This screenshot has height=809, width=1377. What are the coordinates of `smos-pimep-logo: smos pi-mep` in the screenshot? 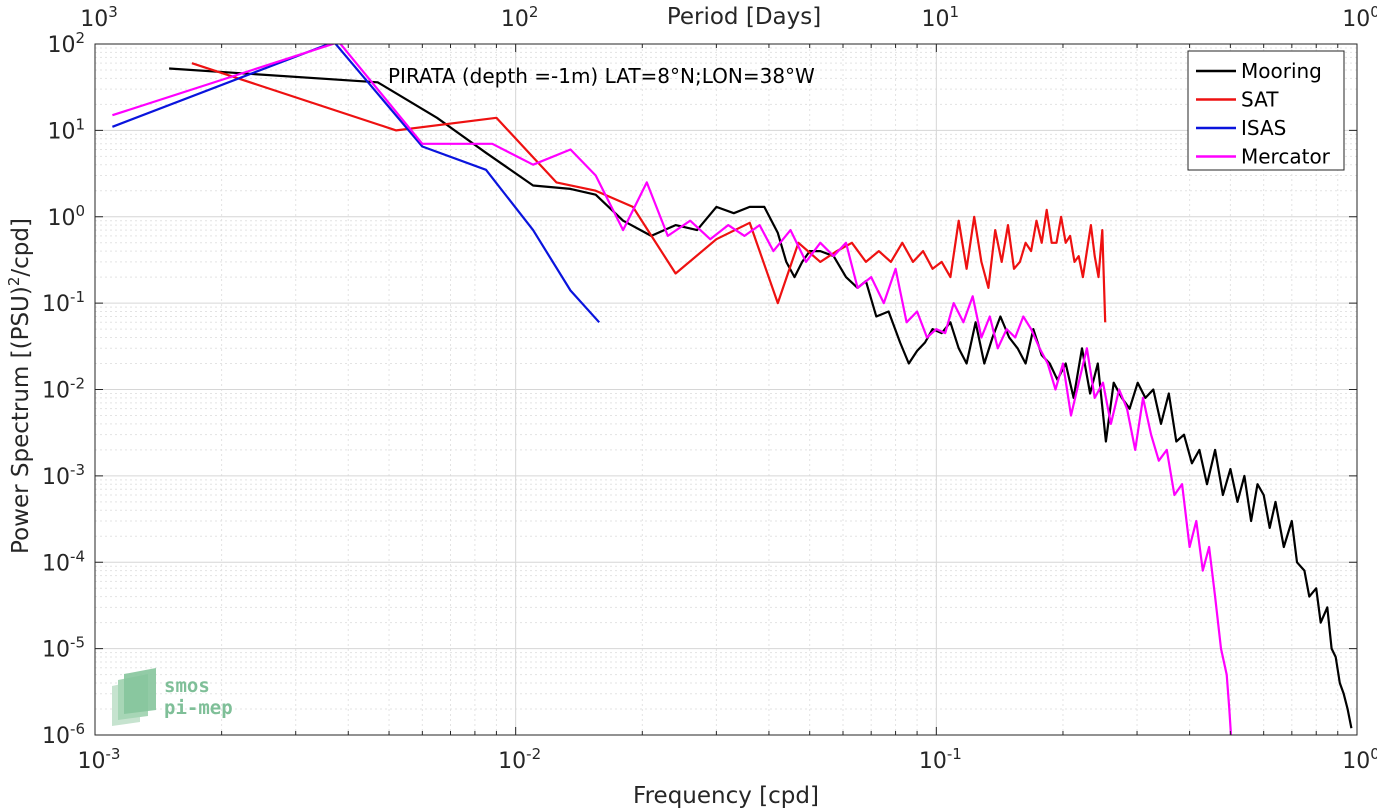 It's located at (172, 697).